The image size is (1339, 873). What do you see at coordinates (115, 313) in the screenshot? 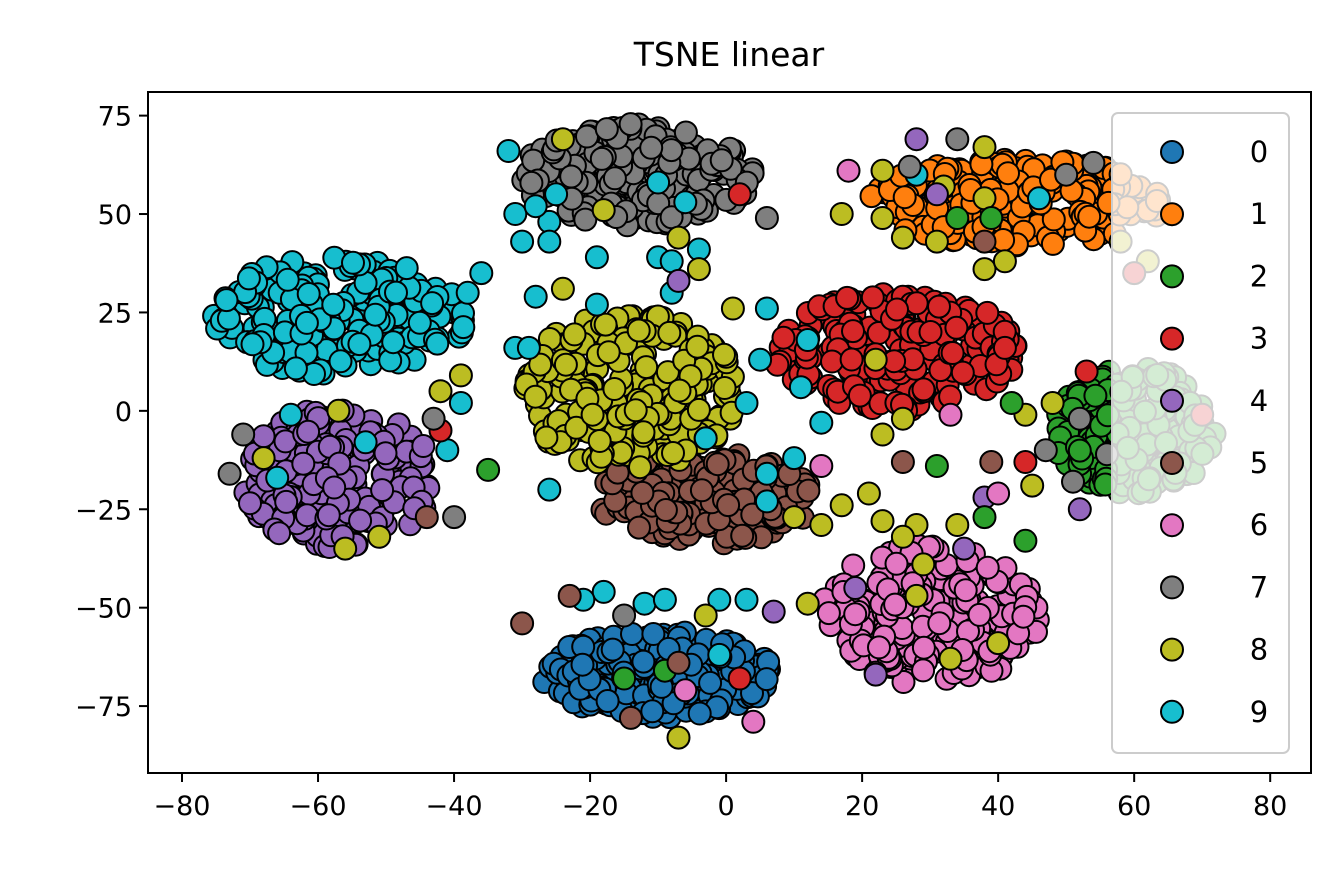
I see `y-tick-label: 25` at bounding box center [115, 313].